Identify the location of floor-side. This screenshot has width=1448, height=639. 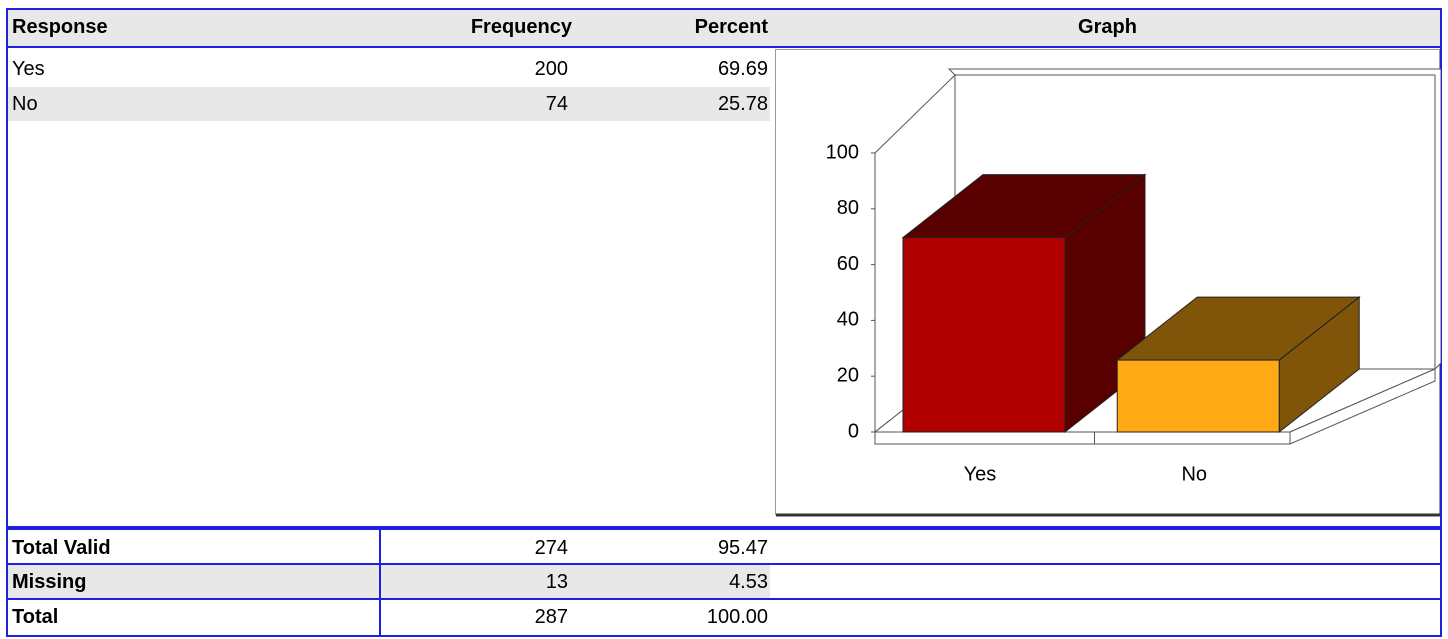
(1362, 406).